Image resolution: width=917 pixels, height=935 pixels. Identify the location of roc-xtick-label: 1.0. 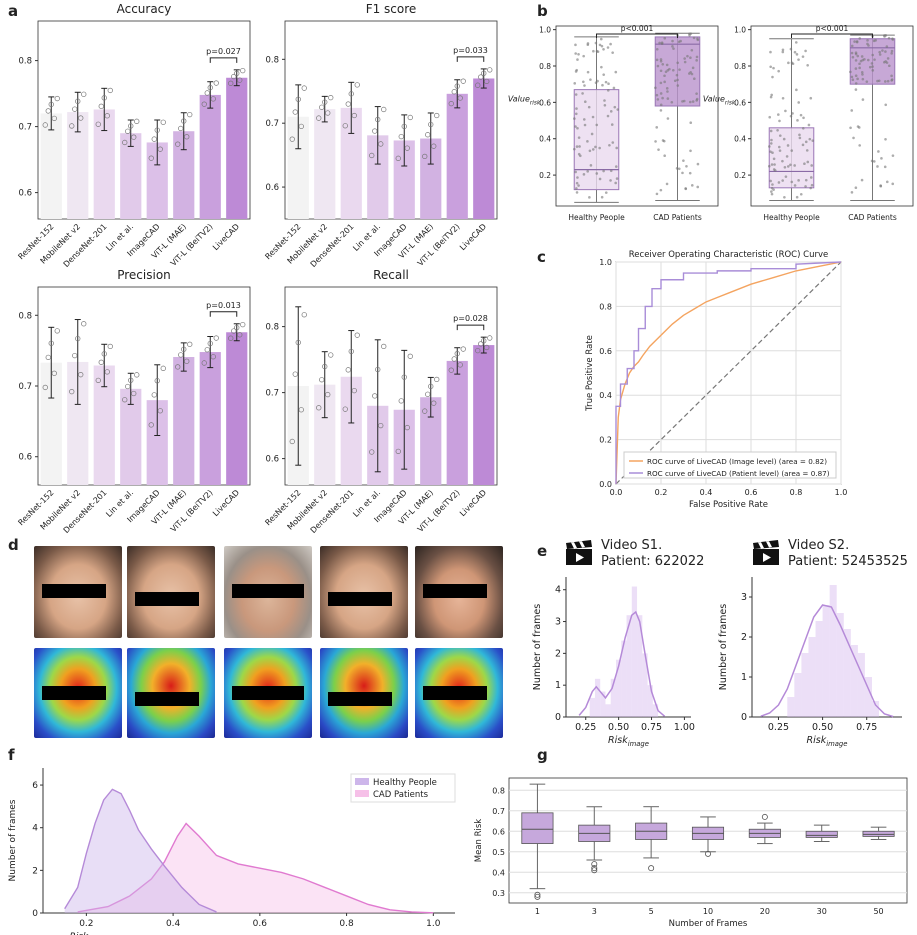
(841, 492).